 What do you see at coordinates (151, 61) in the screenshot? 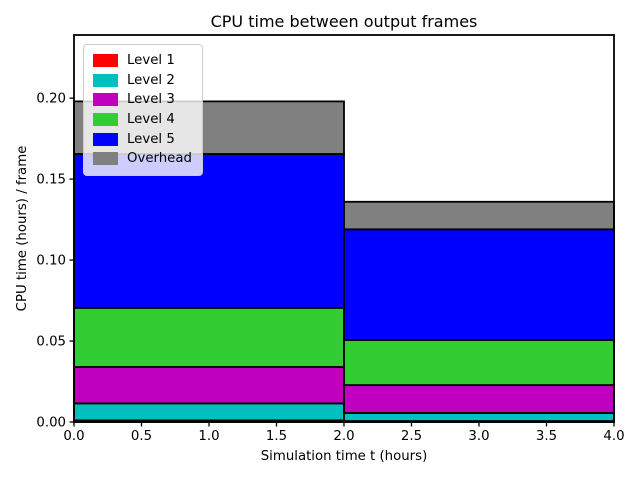
I see `legend-label: Level 1` at bounding box center [151, 61].